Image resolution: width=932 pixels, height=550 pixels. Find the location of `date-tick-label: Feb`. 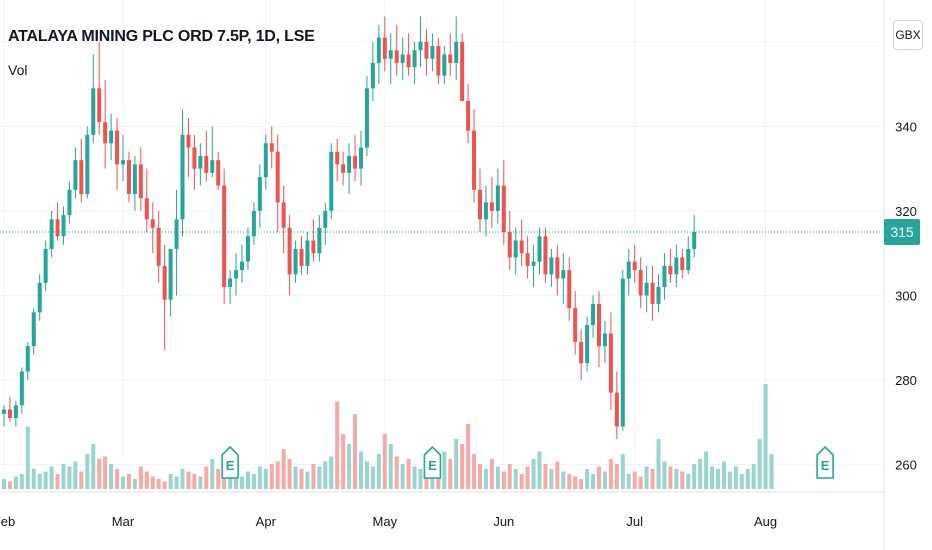

date-tick-label: Feb is located at coordinates (7, 521).